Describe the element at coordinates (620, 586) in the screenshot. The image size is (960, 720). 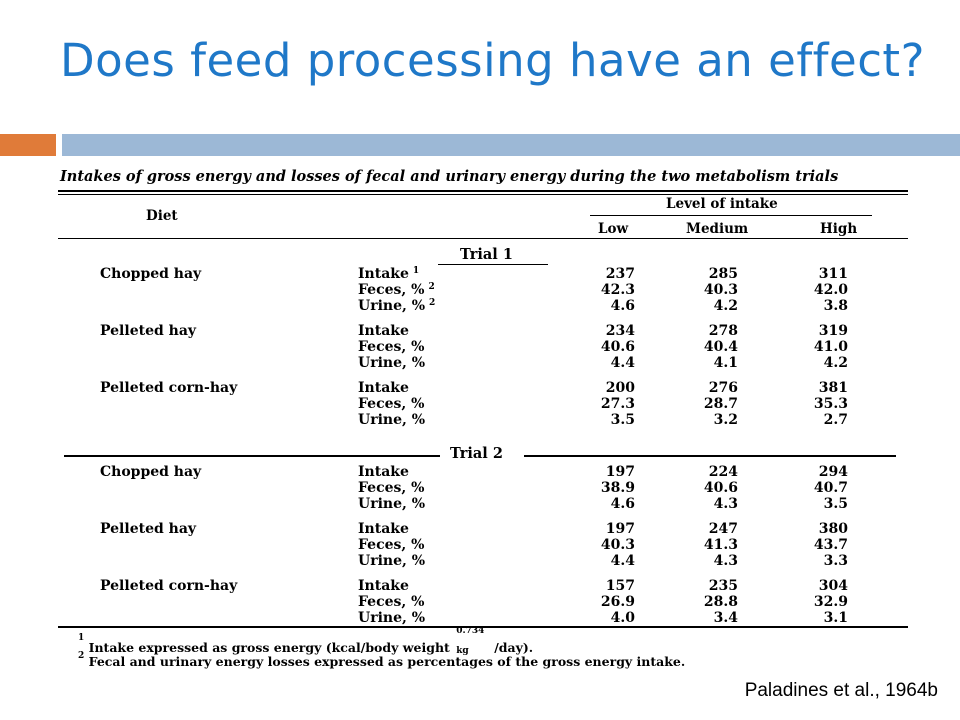
I see `table-cell-low: 157` at that location.